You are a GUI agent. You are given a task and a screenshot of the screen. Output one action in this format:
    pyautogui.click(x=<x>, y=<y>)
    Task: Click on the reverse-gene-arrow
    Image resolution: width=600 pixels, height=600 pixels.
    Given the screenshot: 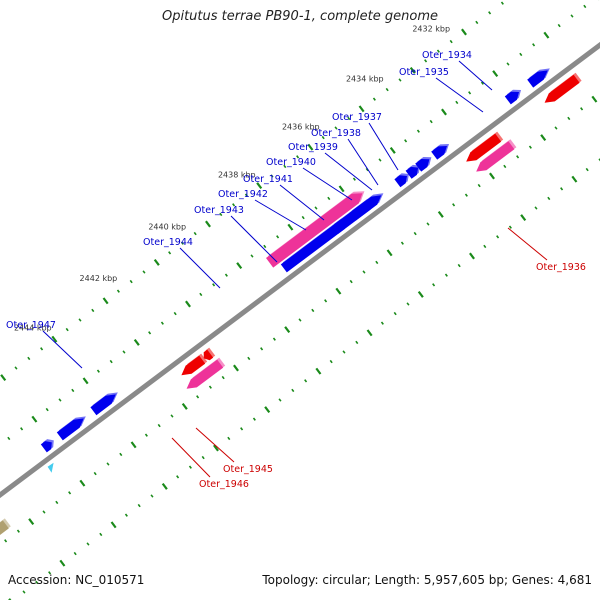 What is the action you would take?
    pyautogui.click(x=562, y=88)
    